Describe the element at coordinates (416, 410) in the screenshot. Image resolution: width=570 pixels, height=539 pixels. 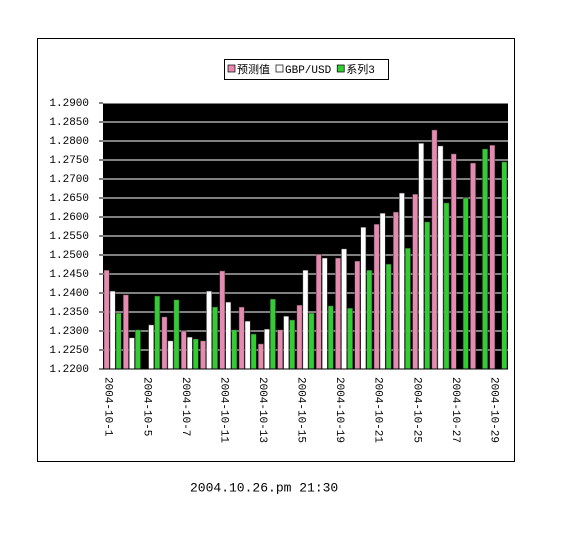
I see `x-tick-label: 2004-10-25` at that location.